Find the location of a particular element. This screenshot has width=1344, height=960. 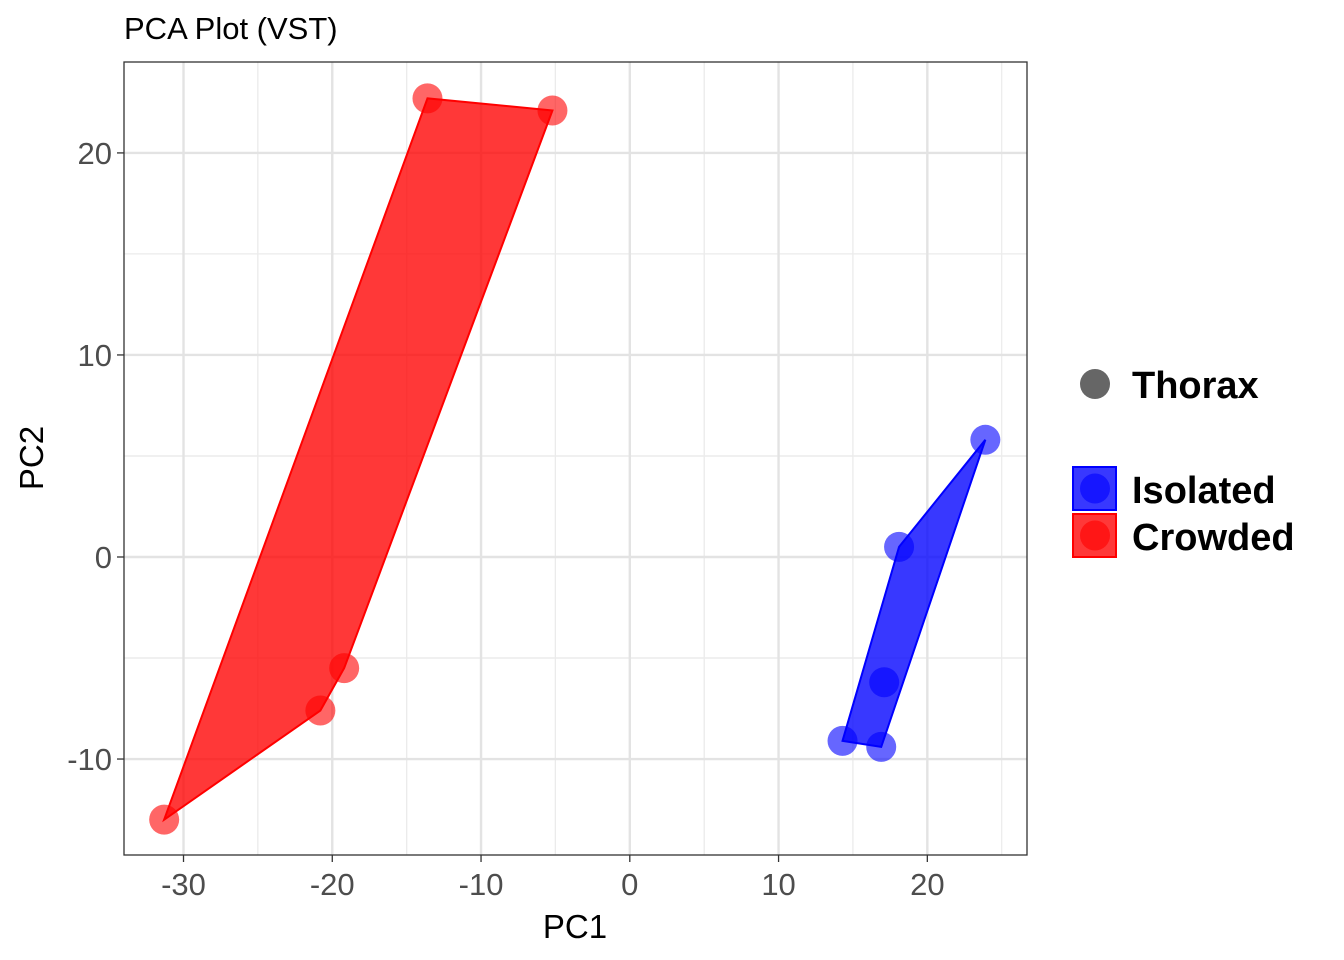

legend: Thorax Isolated Crowded is located at coordinates (1183, 462).